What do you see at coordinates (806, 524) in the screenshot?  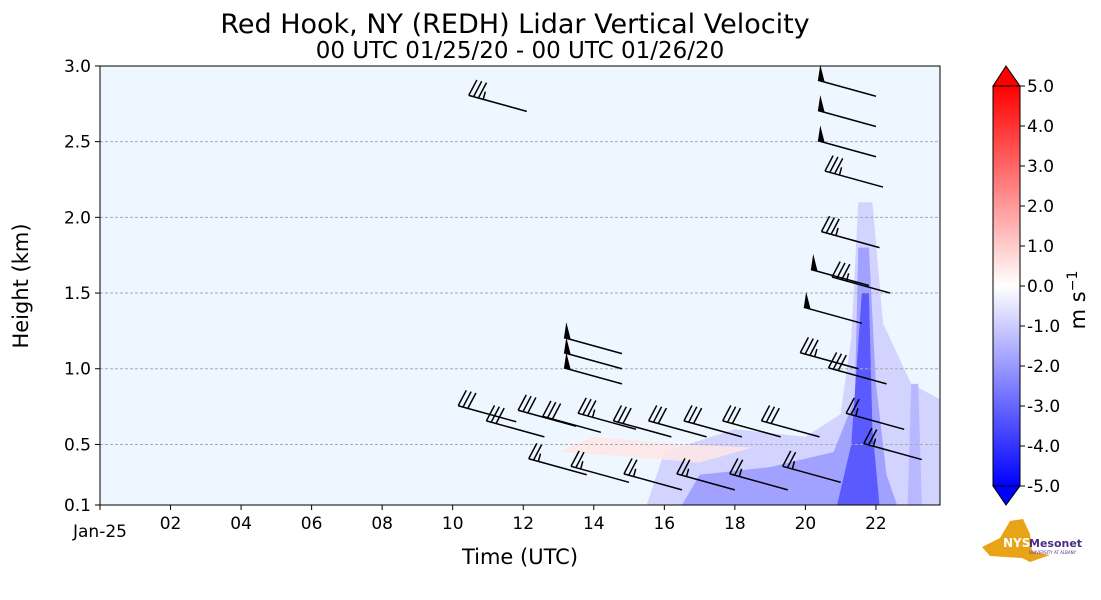 I see `x-tick-label: 20` at bounding box center [806, 524].